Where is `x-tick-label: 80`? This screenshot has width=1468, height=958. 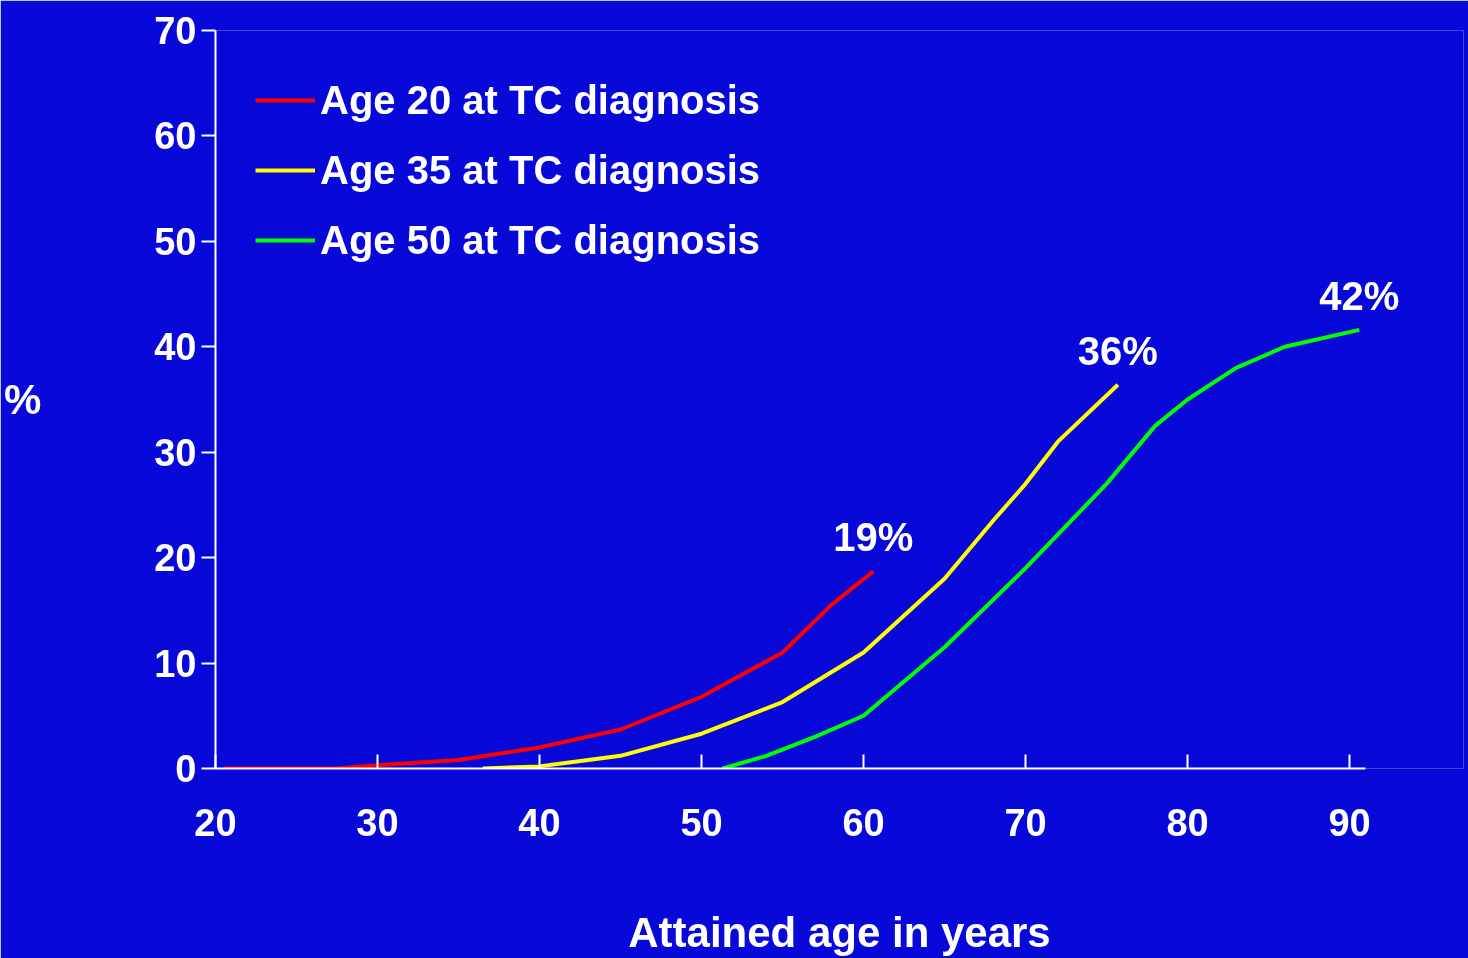
x-tick-label: 80 is located at coordinates (1187, 822).